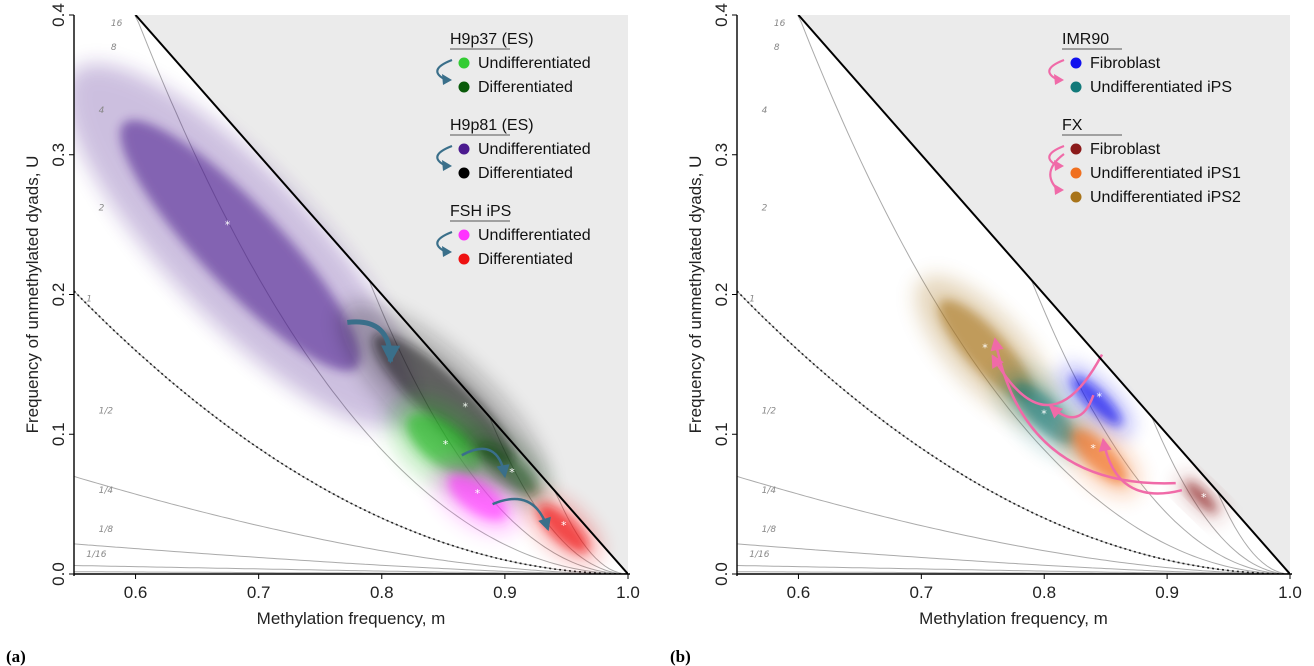 This screenshot has width=1314, height=666. Describe the element at coordinates (1161, 87) in the screenshot. I see `legend-item-label: Undifferentiated iPS` at that location.